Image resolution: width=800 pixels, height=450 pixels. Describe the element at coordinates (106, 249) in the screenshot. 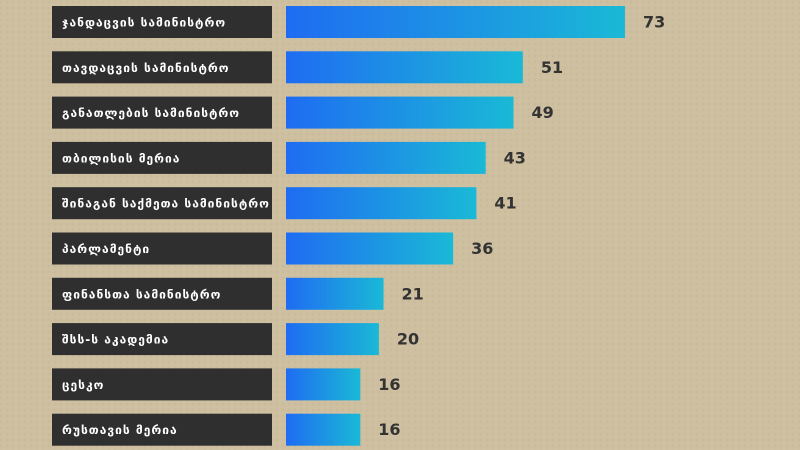

I see `category-label: პარლამენტი` at that location.